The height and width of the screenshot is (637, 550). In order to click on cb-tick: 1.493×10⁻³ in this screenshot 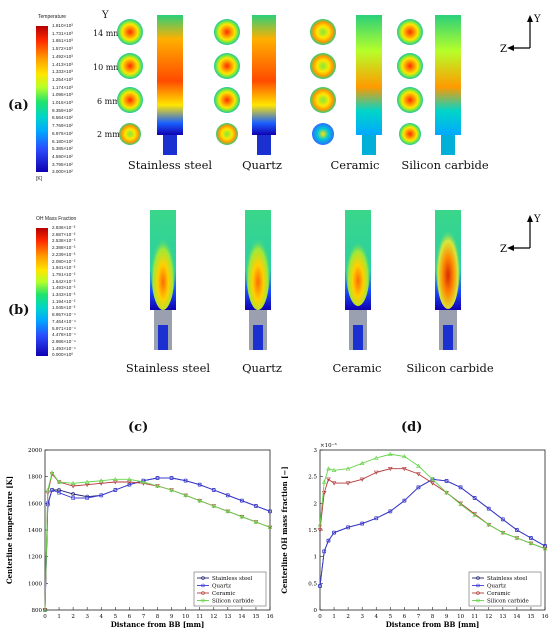, I will do `click(64, 288)`.